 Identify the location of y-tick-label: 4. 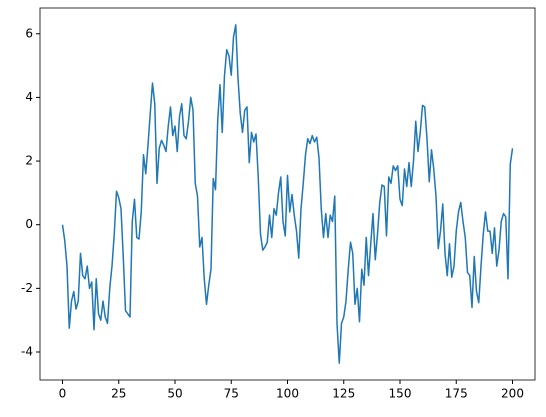
(29, 97).